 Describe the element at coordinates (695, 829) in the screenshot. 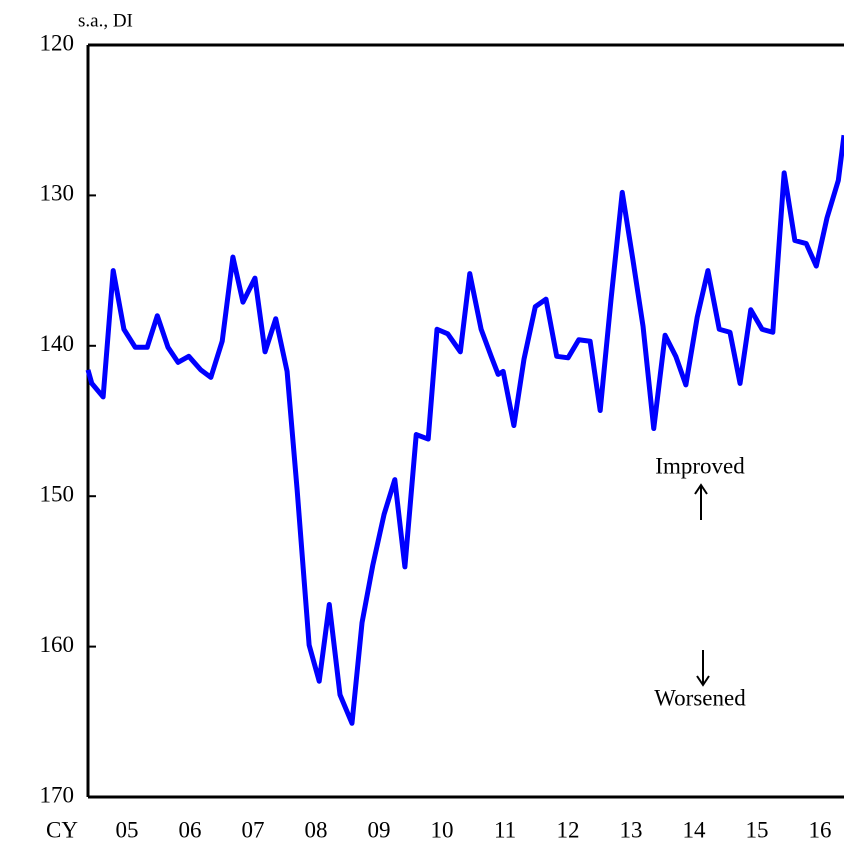

I see `x-tick-label: 14` at that location.